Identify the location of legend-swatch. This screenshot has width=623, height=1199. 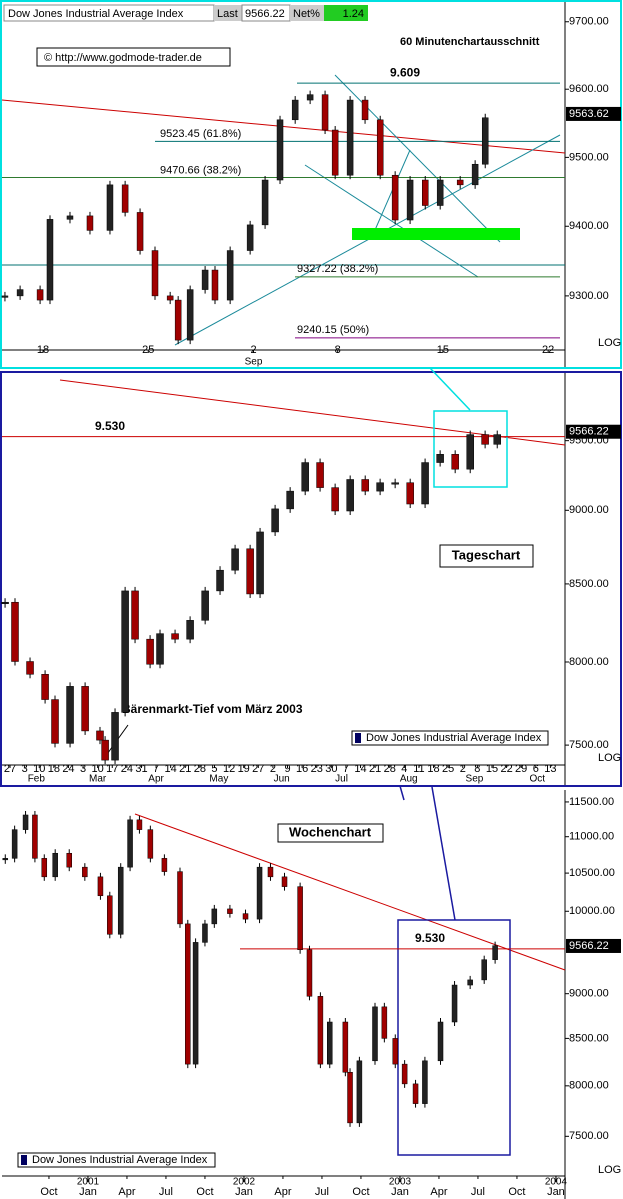
(24, 1160).